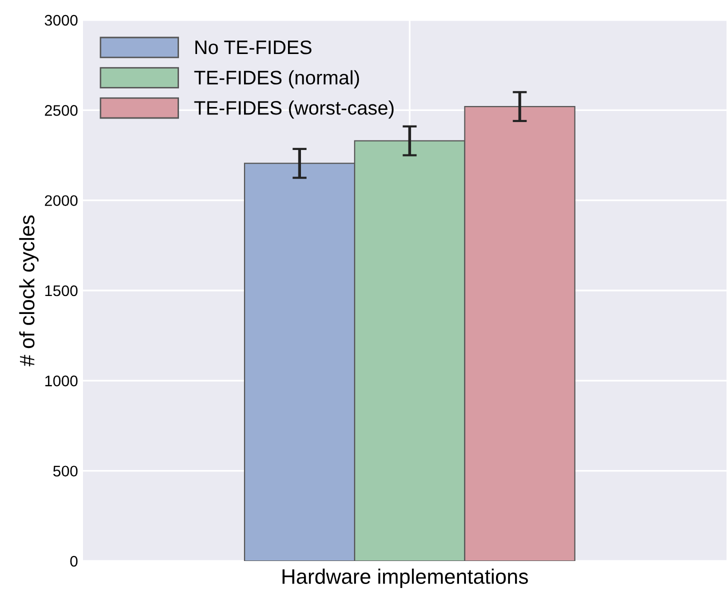  What do you see at coordinates (61, 381) in the screenshot?
I see `y-tick-label: 1000` at bounding box center [61, 381].